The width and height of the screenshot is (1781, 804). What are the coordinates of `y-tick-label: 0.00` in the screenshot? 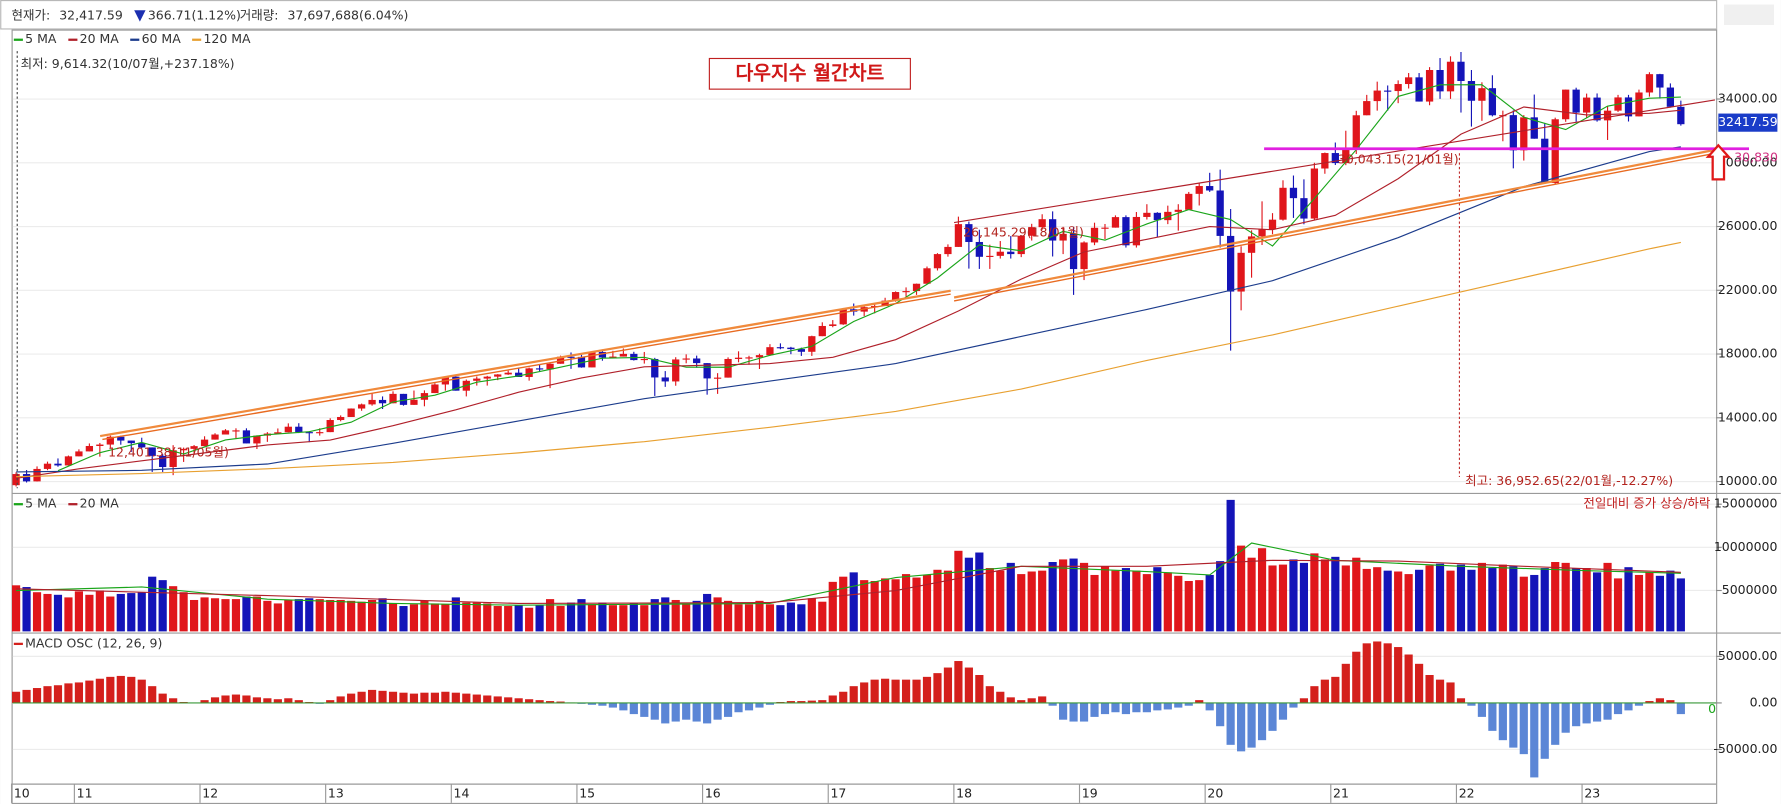 It's located at (1764, 701).